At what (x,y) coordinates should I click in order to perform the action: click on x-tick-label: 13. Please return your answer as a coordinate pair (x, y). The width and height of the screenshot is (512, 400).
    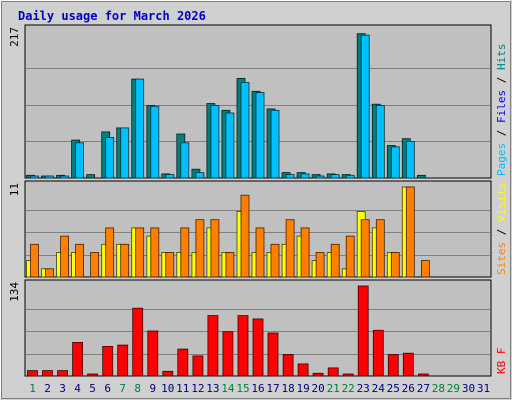
    Looking at the image, I should click on (212, 388).